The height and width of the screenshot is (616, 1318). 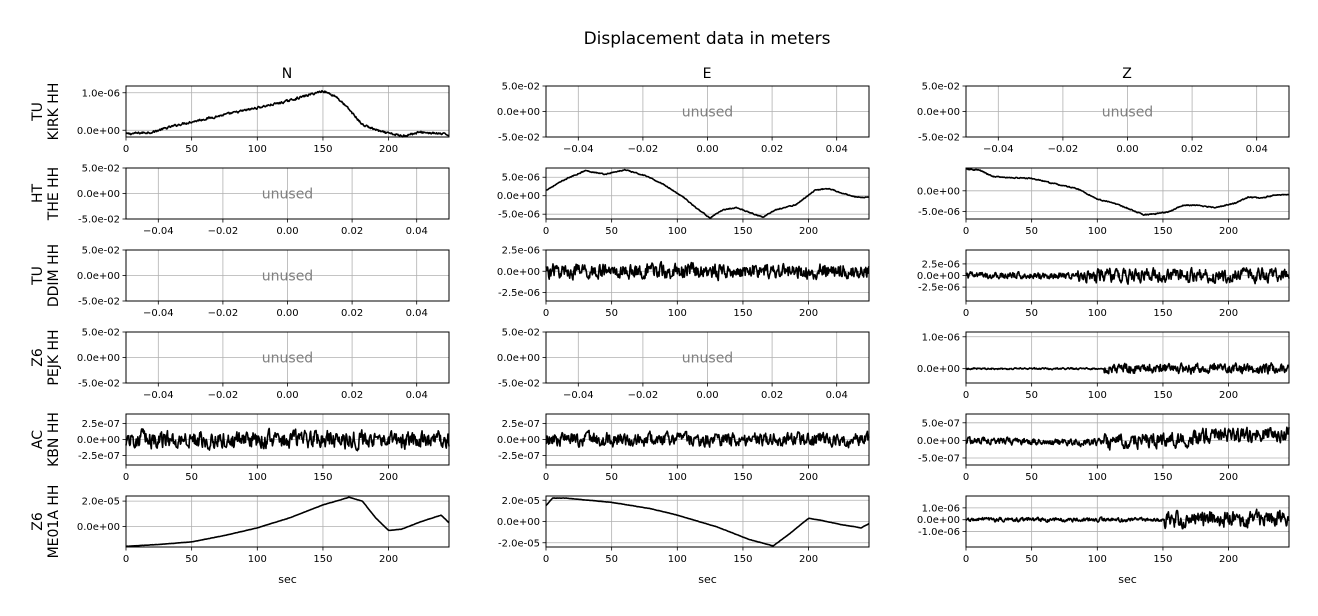 What do you see at coordinates (99, 456) in the screenshot?
I see `y-tick-label: -2.5e-07` at bounding box center [99, 456].